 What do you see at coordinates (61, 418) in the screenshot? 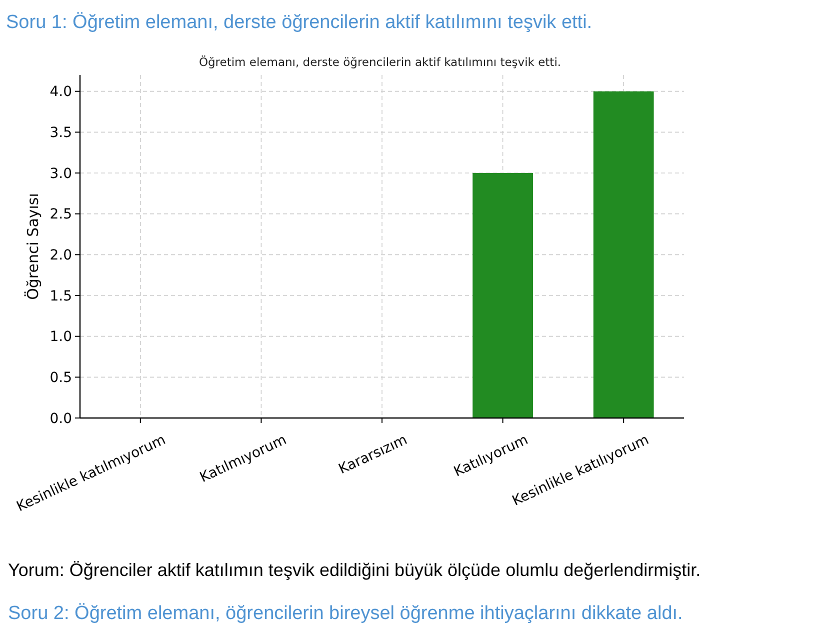
I see `y-tick-label: 0.0` at bounding box center [61, 418].